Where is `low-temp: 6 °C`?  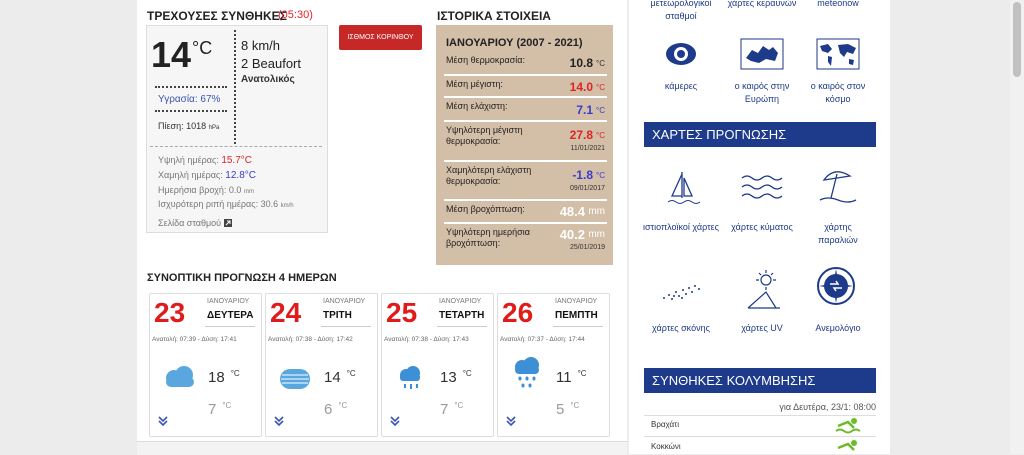 low-temp: 6 °C is located at coordinates (335, 409).